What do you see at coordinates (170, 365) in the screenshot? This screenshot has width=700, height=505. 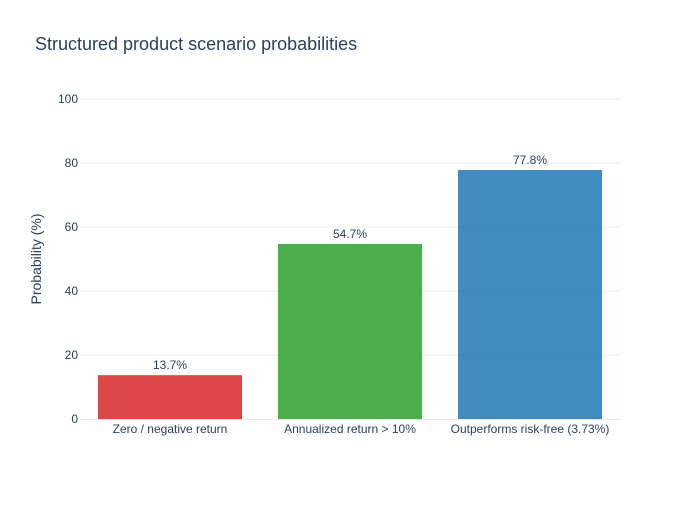 I see `data-label: 13.7%` at bounding box center [170, 365].